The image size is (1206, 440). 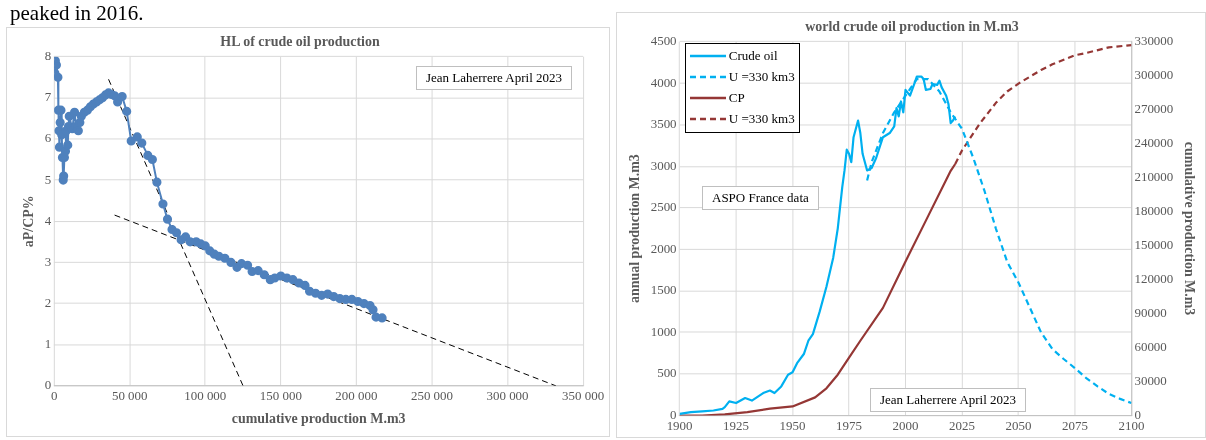 What do you see at coordinates (849, 425) in the screenshot?
I see `x-tick-label: 1975` at bounding box center [849, 425].